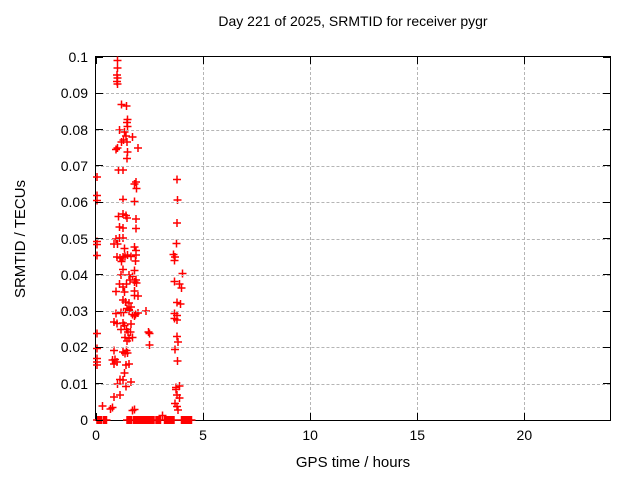 The width and height of the screenshot is (640, 480). I want to click on scatter-plus-markers, so click(144, 240).